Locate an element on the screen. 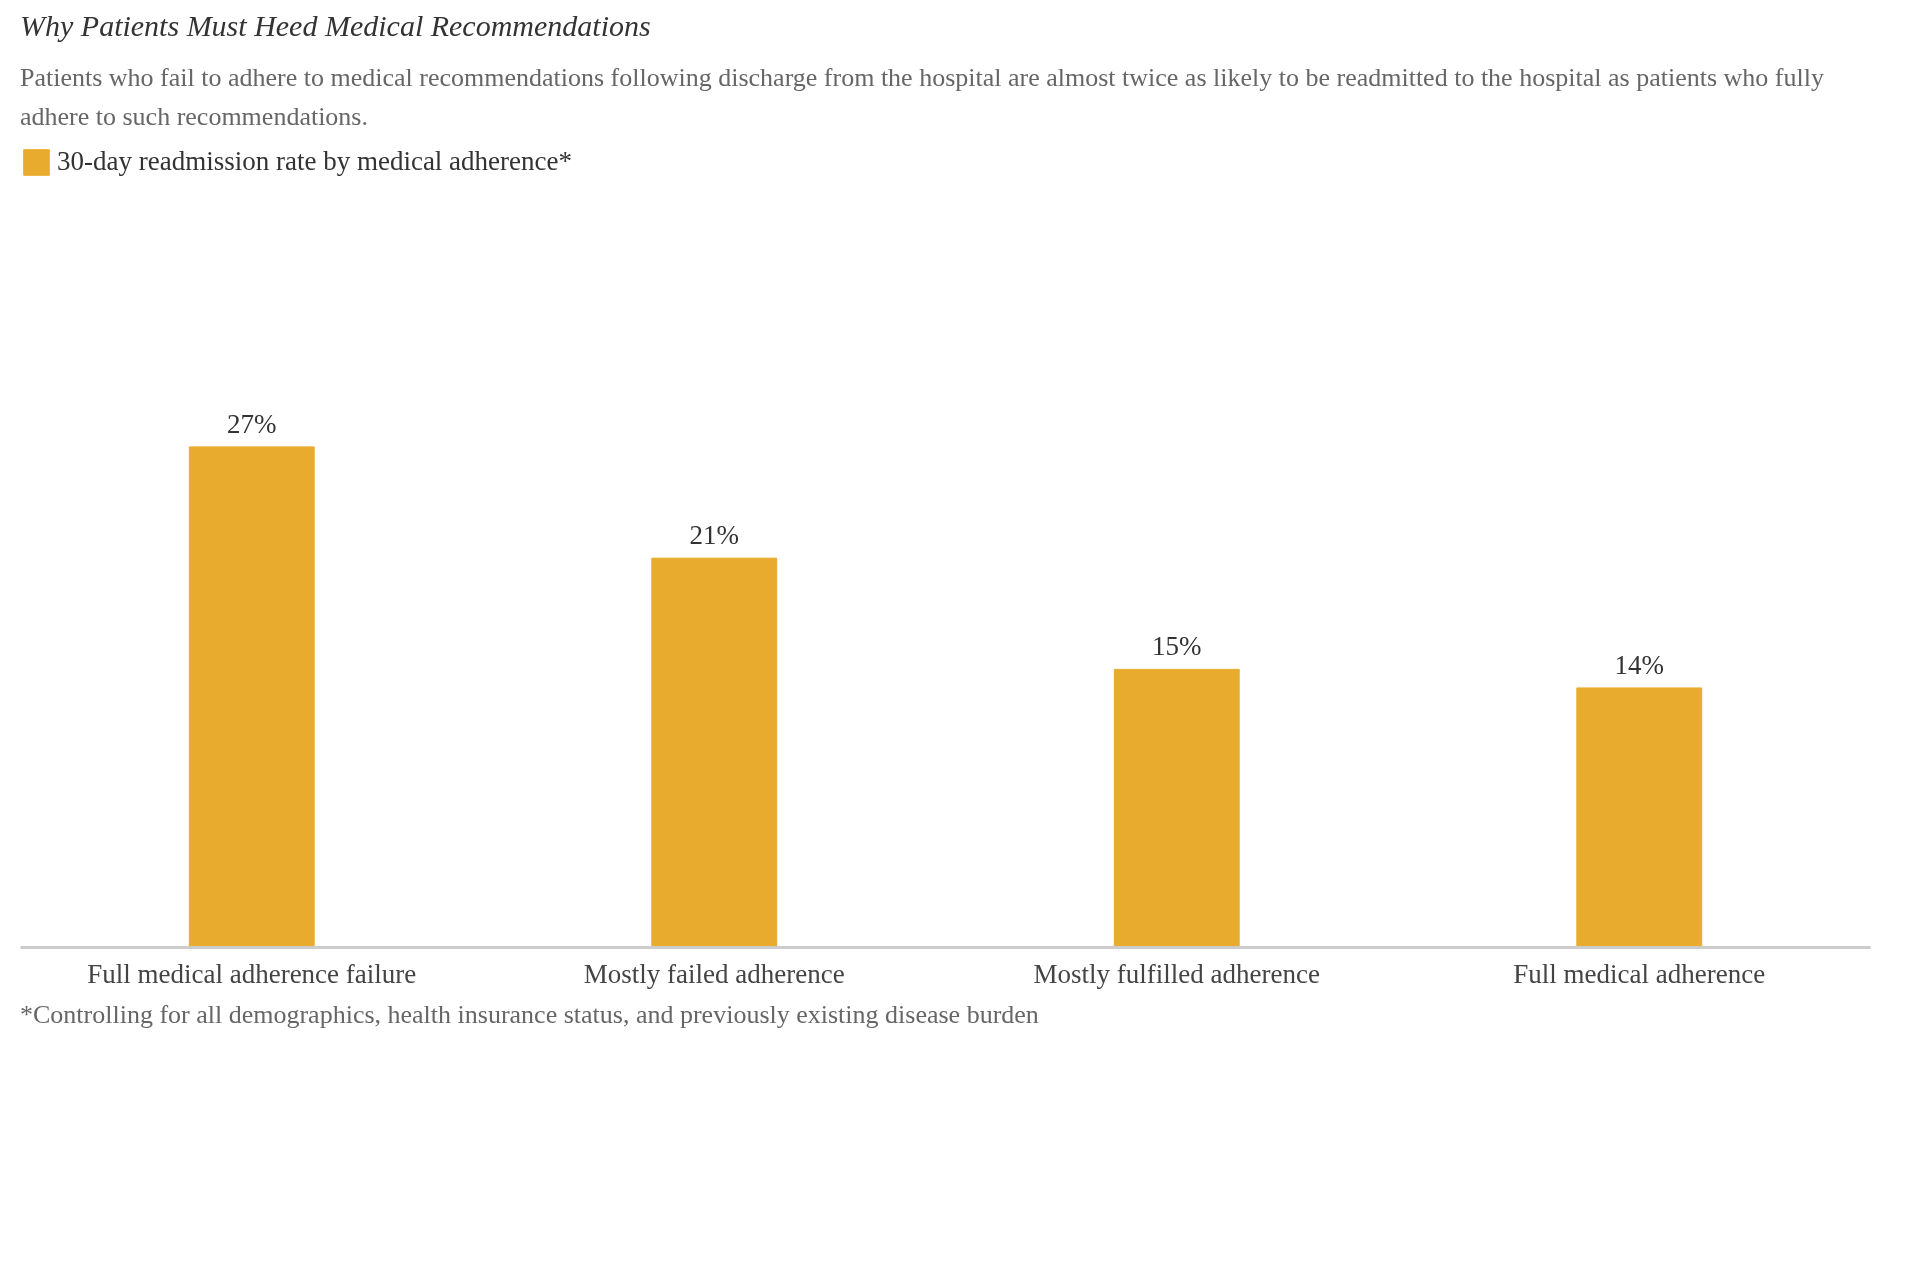 The width and height of the screenshot is (1917, 1268). text: *Controlling for all demographics, health insurance status, and previously existing disease burden is located at coordinates (529, 1014).